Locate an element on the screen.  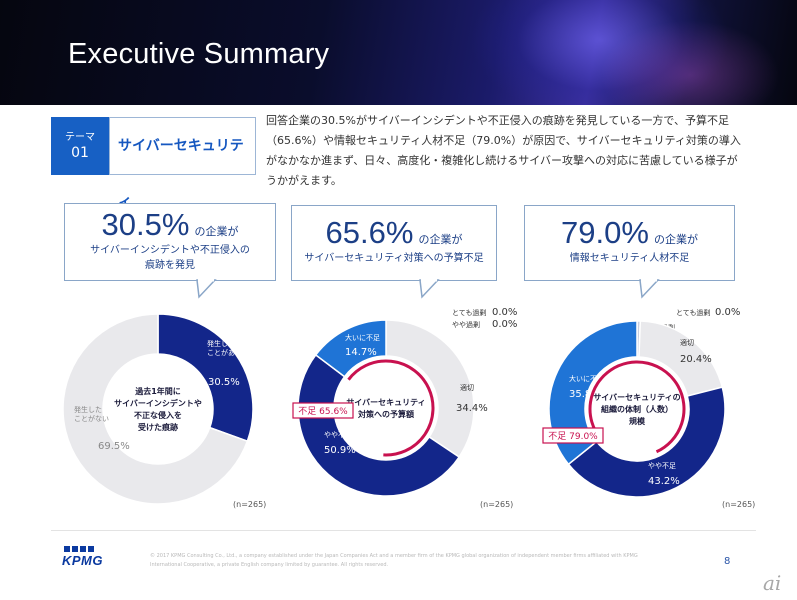
donut-2-slice-2-value: 0.0% is located at coordinates (504, 324).